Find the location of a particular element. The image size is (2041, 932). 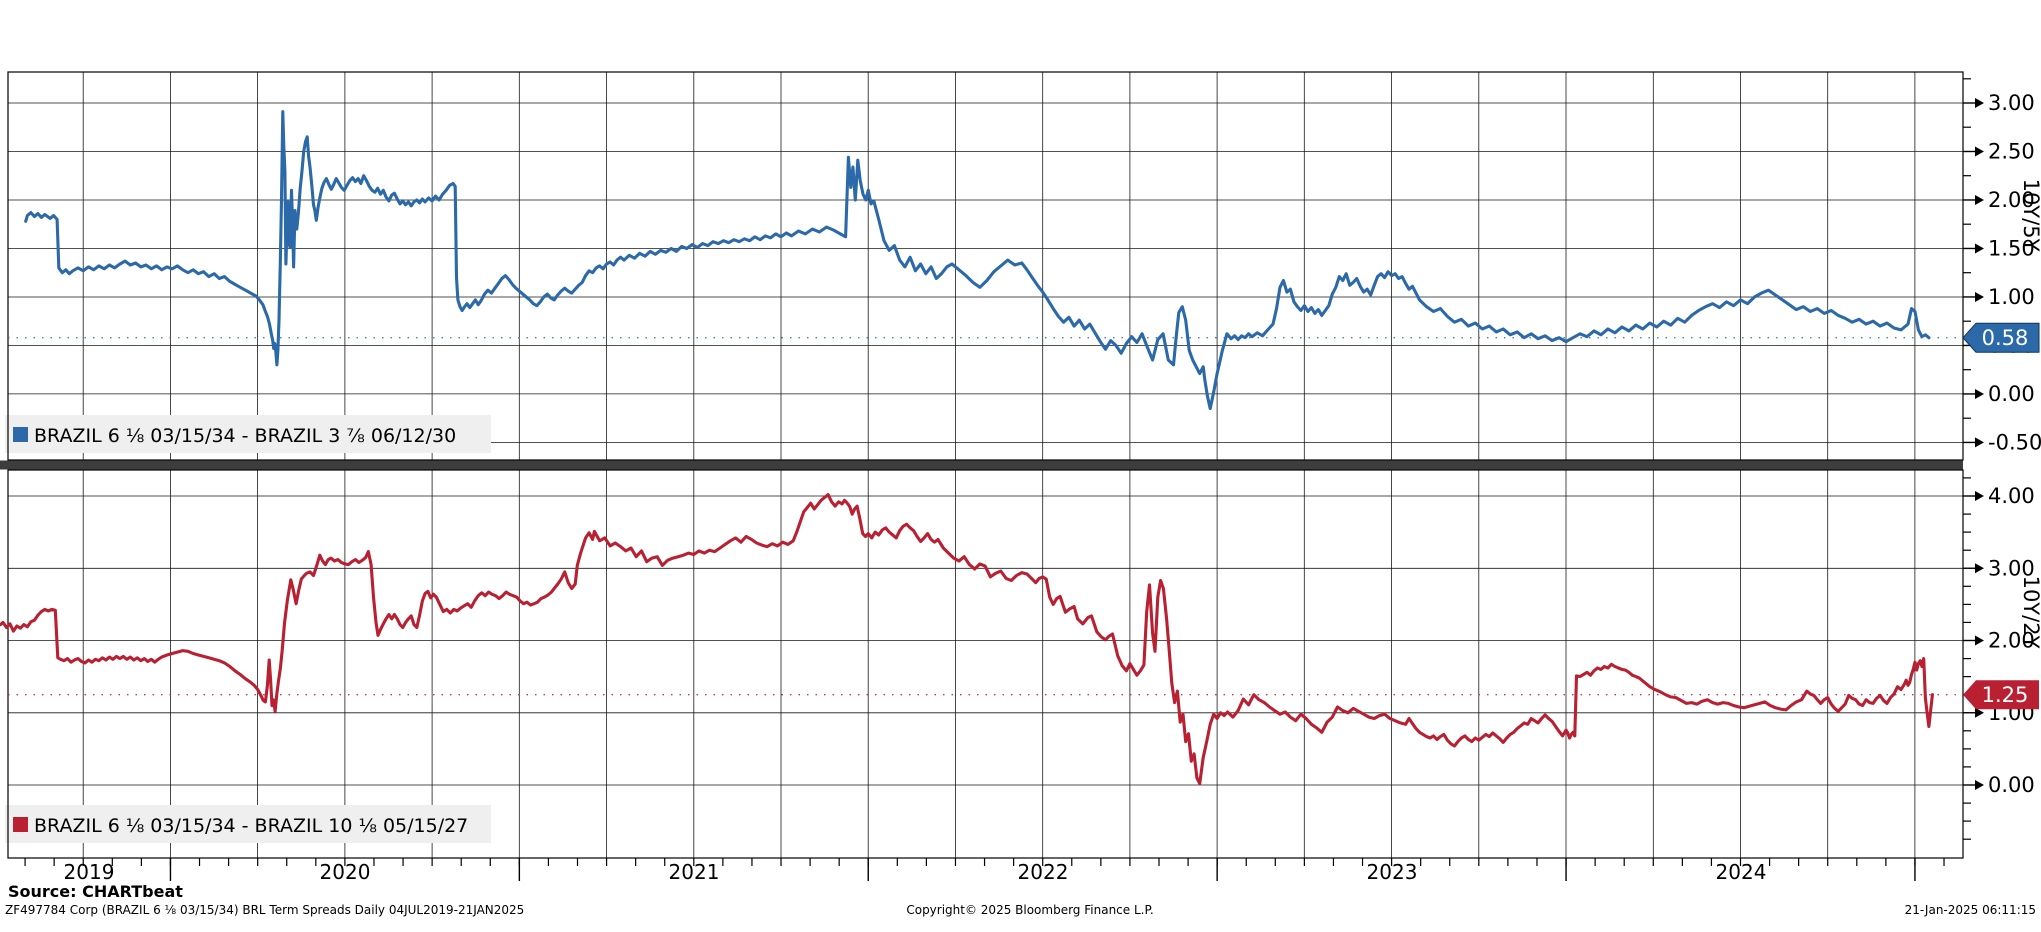

source-label: Source: CHARTbeat is located at coordinates (95, 891).